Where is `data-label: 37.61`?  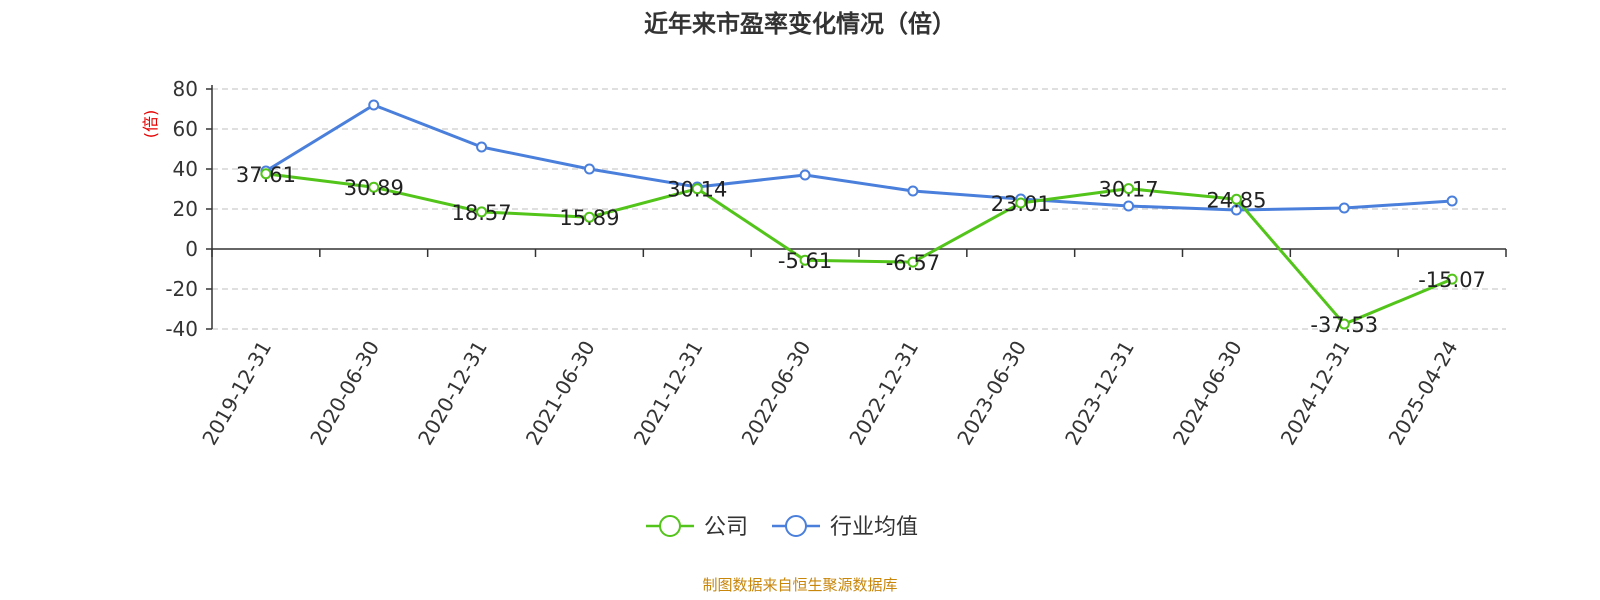
data-label: 37.61 is located at coordinates (266, 175).